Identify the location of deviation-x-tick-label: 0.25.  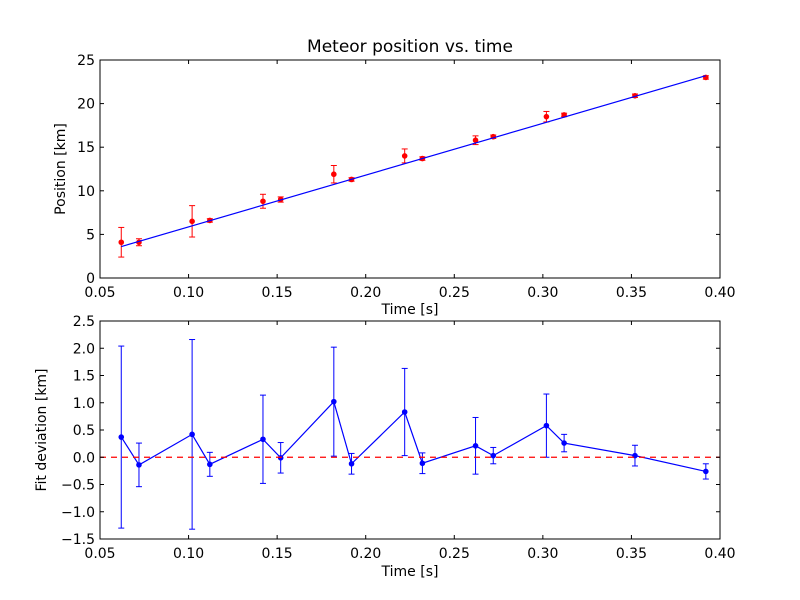
(454, 554).